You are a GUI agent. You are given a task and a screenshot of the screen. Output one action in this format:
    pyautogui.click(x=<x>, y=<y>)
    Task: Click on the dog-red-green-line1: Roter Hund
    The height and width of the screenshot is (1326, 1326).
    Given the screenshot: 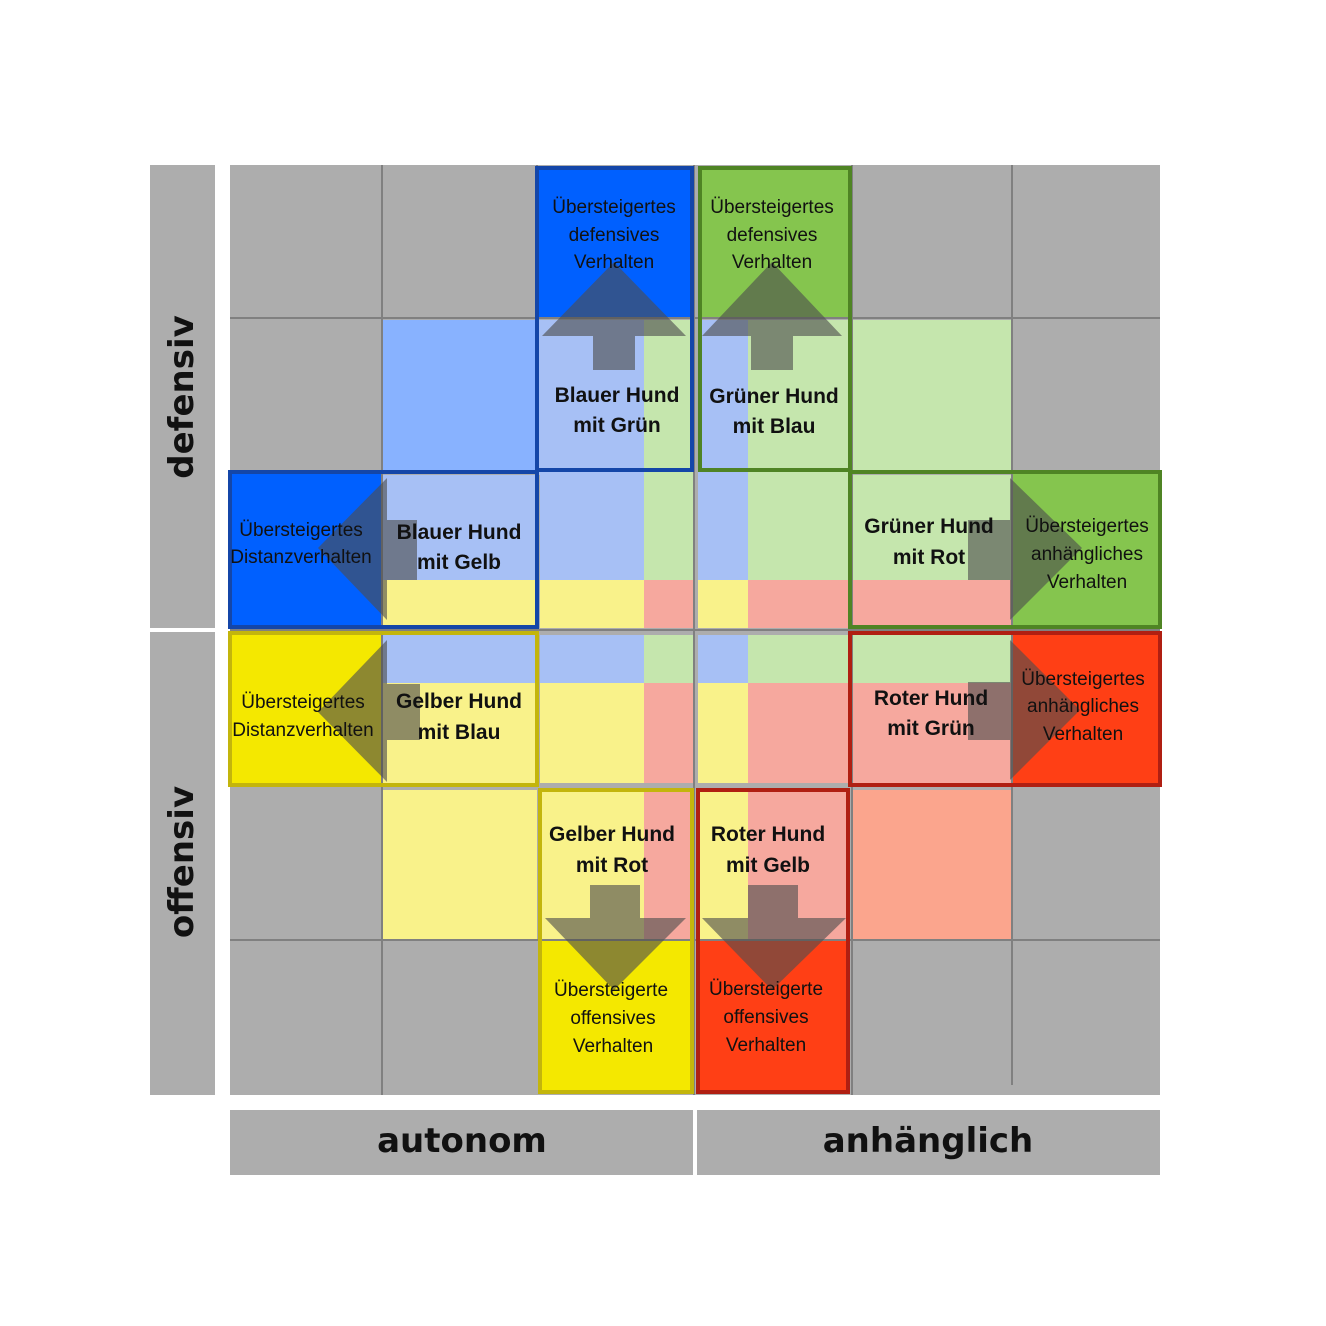 What is the action you would take?
    pyautogui.click(x=931, y=698)
    